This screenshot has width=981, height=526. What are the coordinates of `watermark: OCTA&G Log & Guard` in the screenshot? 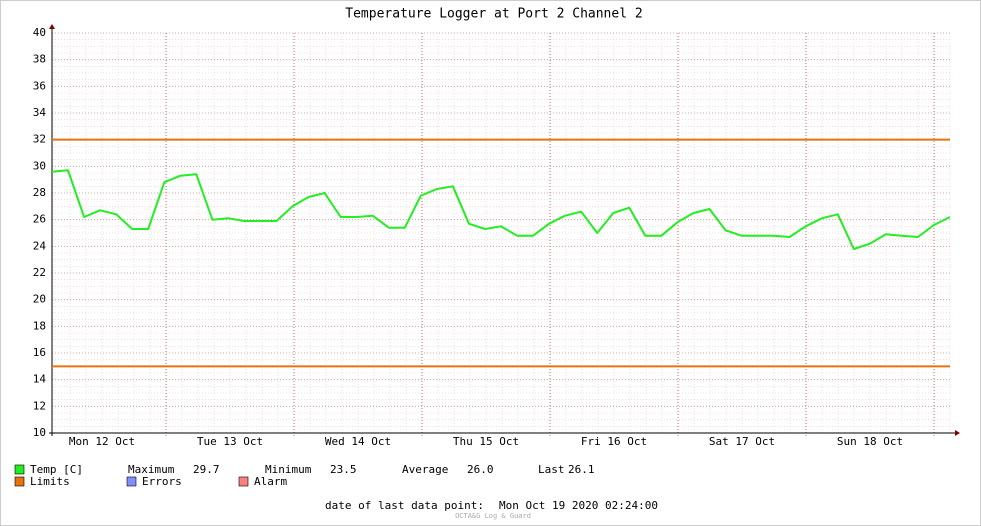 It's located at (493, 516).